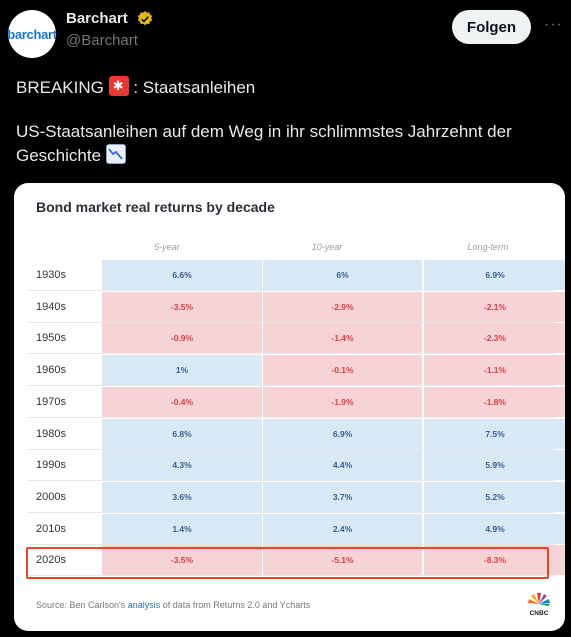 Image resolution: width=571 pixels, height=637 pixels. What do you see at coordinates (494, 528) in the screenshot?
I see `table-cell: 4.9%` at bounding box center [494, 528].